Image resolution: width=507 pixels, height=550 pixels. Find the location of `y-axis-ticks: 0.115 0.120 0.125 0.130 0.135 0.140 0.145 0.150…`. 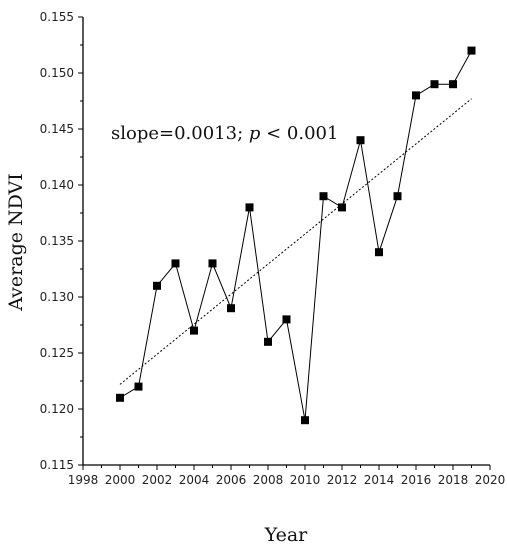

y-axis-ticks: 0.115 0.120 0.125 0.130 0.135 0.140 0.145 0.150… is located at coordinates (61, 241).